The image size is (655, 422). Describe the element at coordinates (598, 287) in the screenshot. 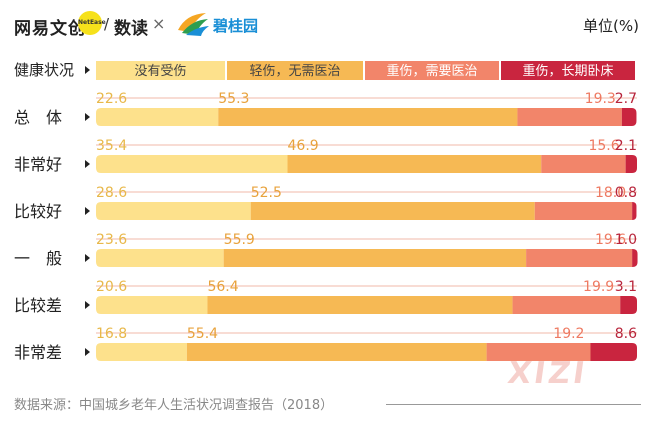

I see `bar-value-label: 19.9` at that location.